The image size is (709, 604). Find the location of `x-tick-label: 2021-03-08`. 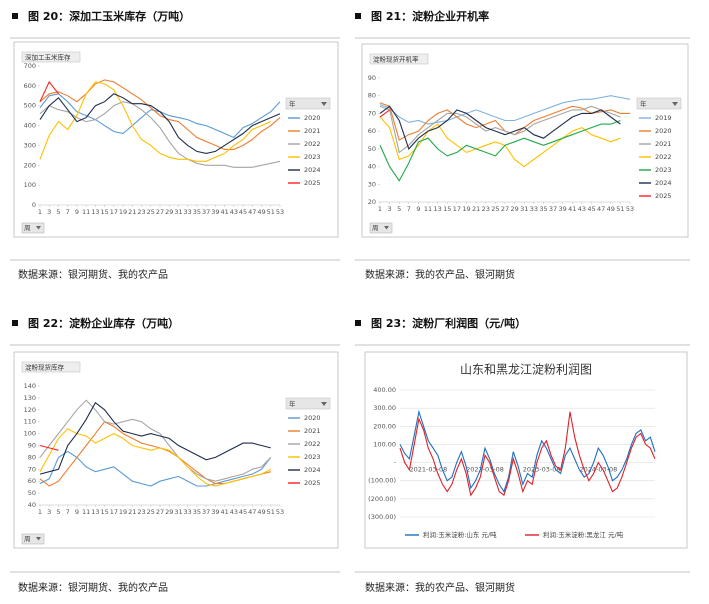

x-tick-label: 2021-03-08 is located at coordinates (428, 470).